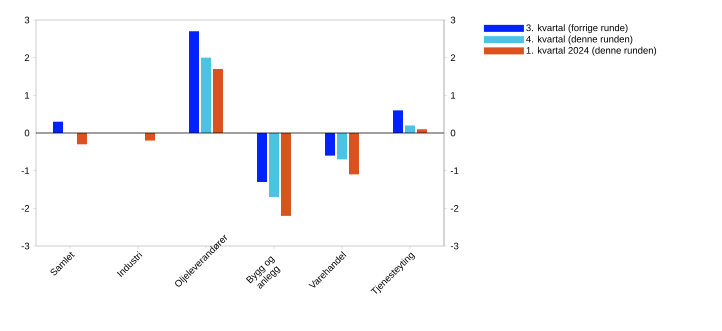 The height and width of the screenshot is (331, 722). What do you see at coordinates (454, 246) in the screenshot?
I see `y-tick-label: -3` at bounding box center [454, 246].